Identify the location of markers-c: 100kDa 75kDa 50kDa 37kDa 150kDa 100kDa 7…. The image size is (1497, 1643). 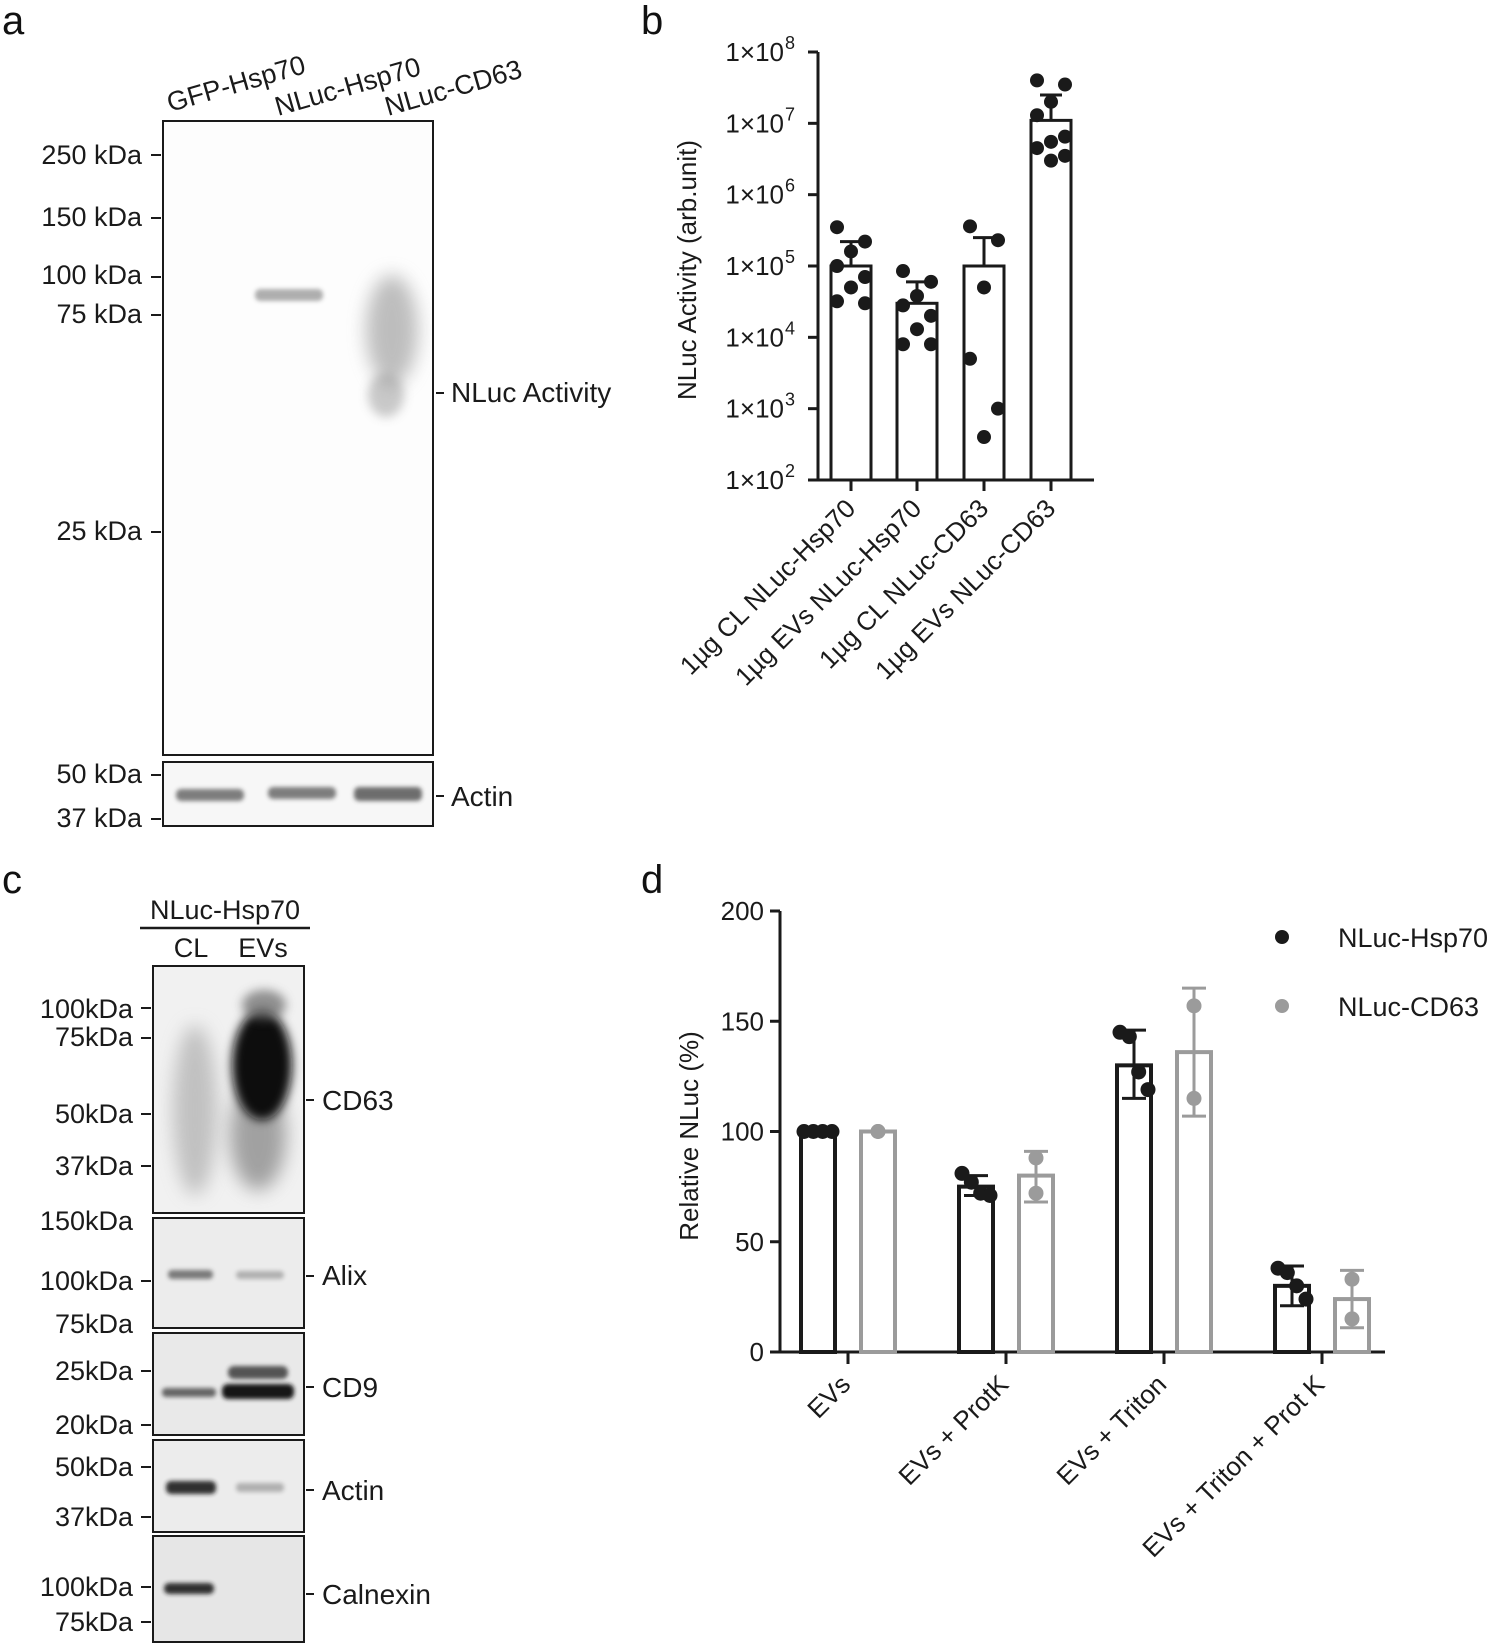
(95, 1315).